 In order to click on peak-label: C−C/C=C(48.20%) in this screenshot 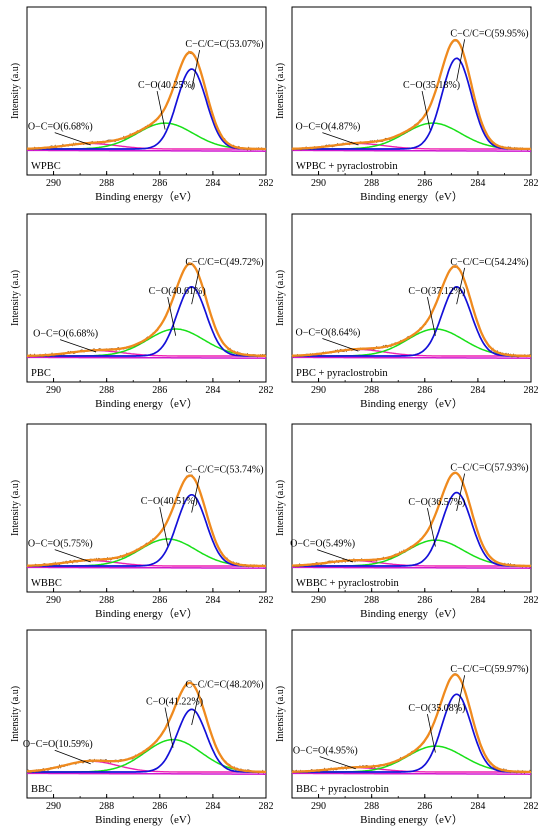, I will do `click(224, 684)`.